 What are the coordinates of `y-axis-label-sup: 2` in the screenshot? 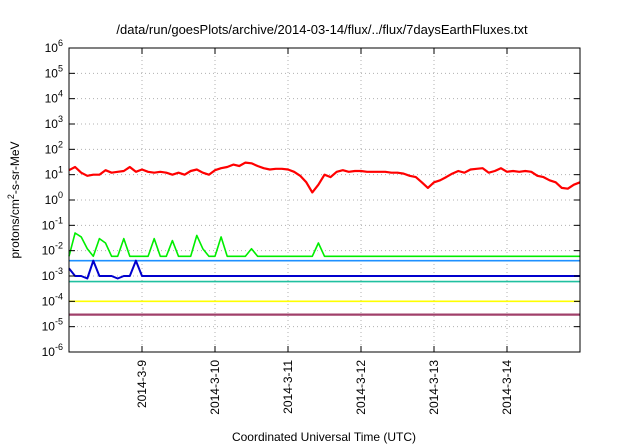 It's located at (11, 196).